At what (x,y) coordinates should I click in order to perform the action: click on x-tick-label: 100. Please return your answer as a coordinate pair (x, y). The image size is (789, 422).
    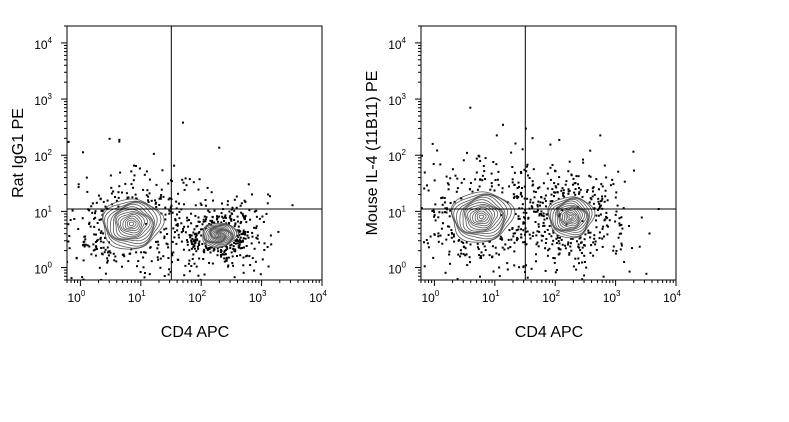
    Looking at the image, I should click on (76, 297).